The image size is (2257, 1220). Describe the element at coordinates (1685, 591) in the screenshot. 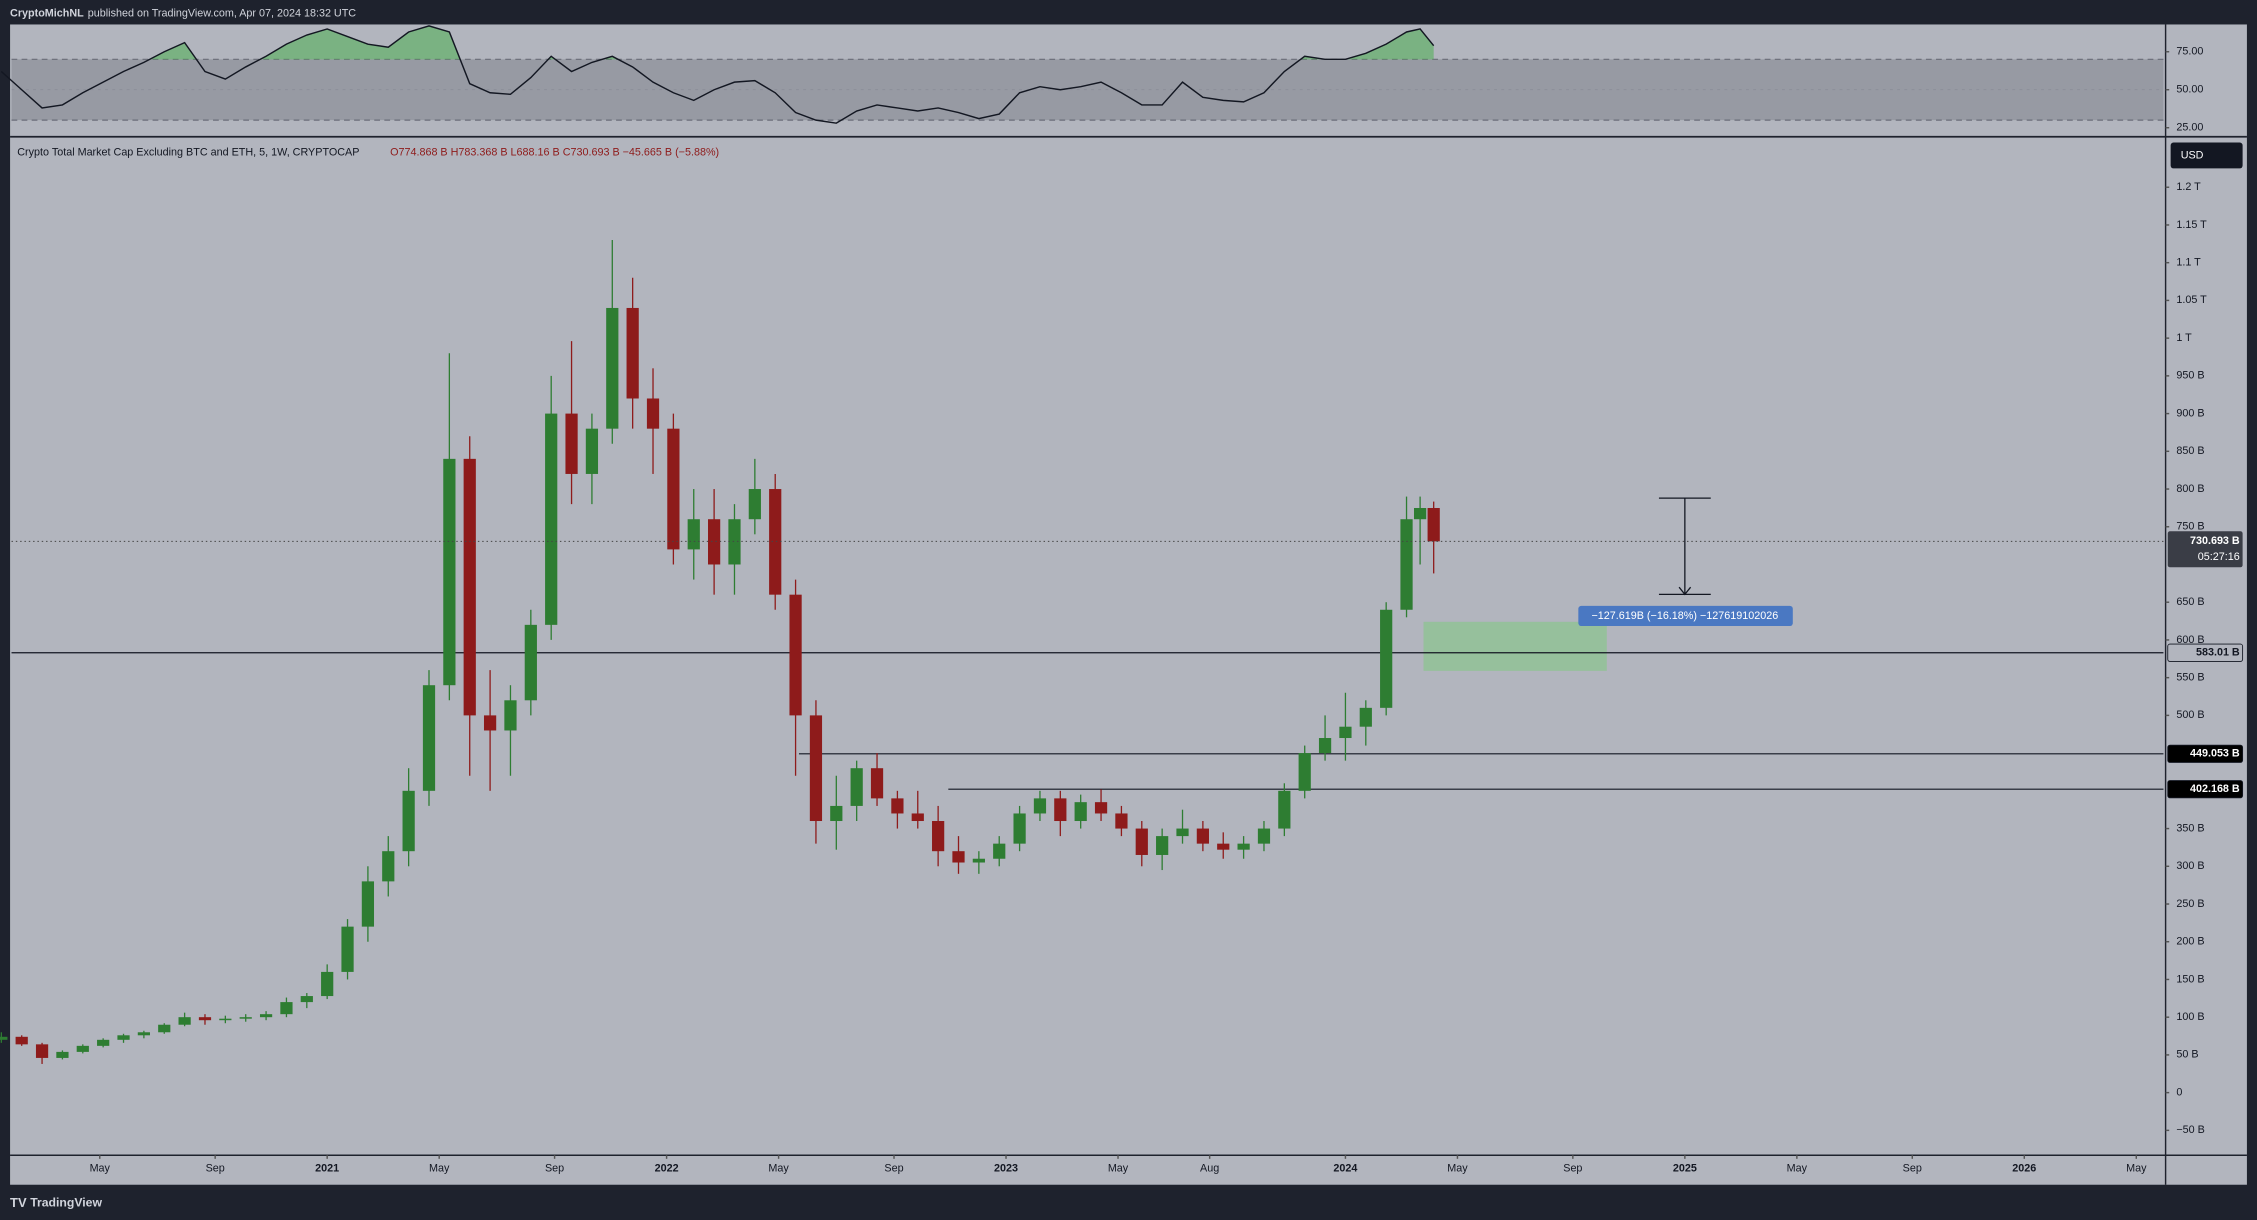

I see `measure-arrow` at that location.